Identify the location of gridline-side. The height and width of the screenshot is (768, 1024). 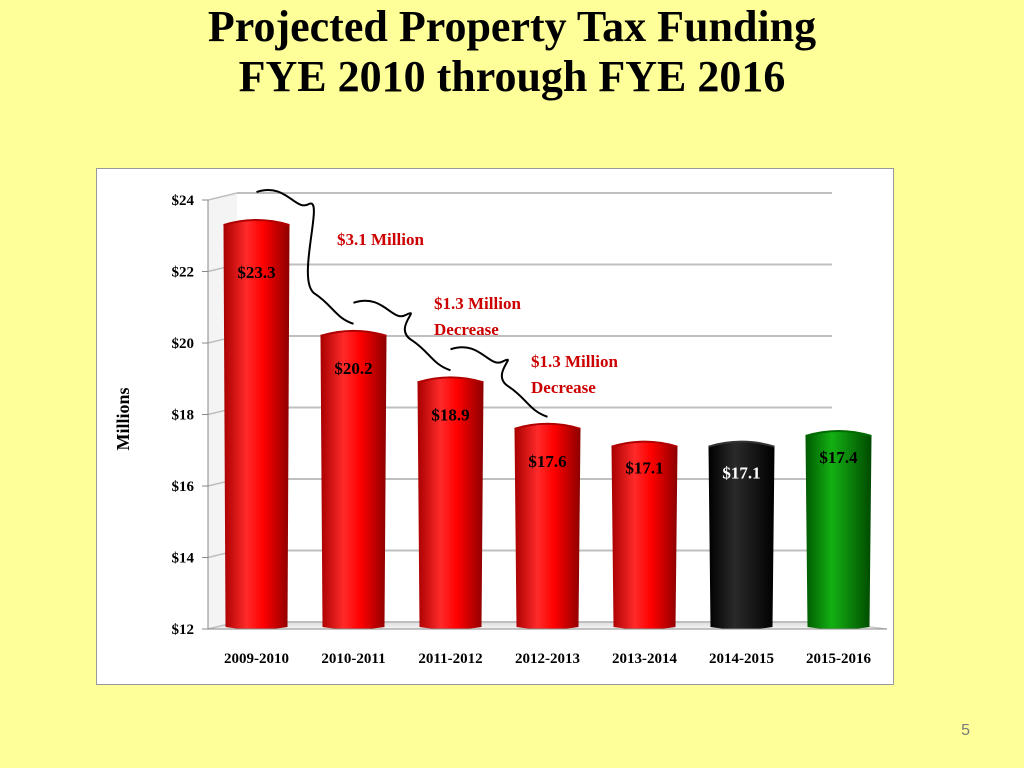
(222, 196).